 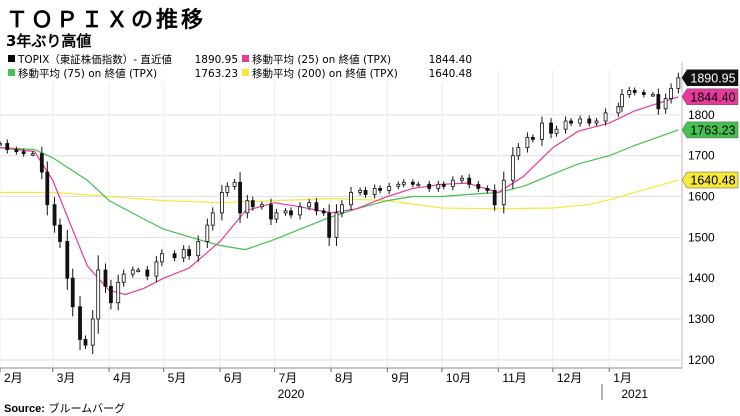 I want to click on last-value-text: 1890.95, so click(x=712, y=78).